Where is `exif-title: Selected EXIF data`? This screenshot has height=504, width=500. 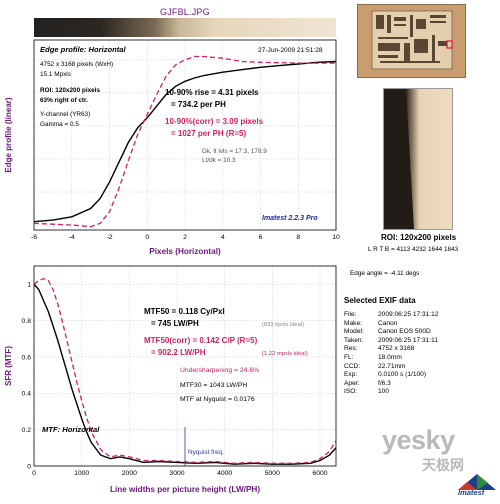 exif-title: Selected EXIF data is located at coordinates (380, 300).